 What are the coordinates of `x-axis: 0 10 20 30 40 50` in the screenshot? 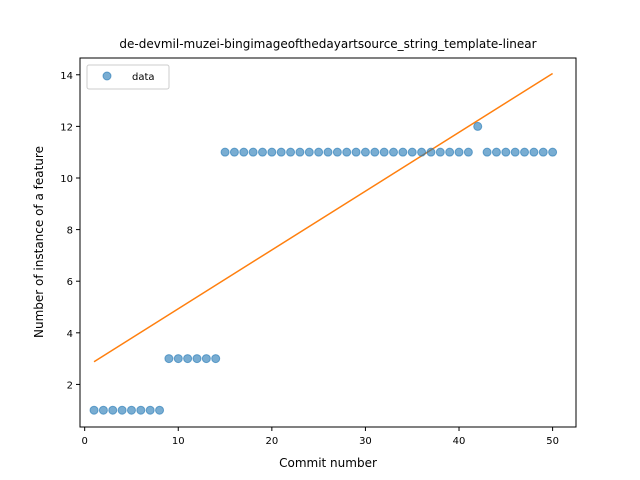 It's located at (320, 437).